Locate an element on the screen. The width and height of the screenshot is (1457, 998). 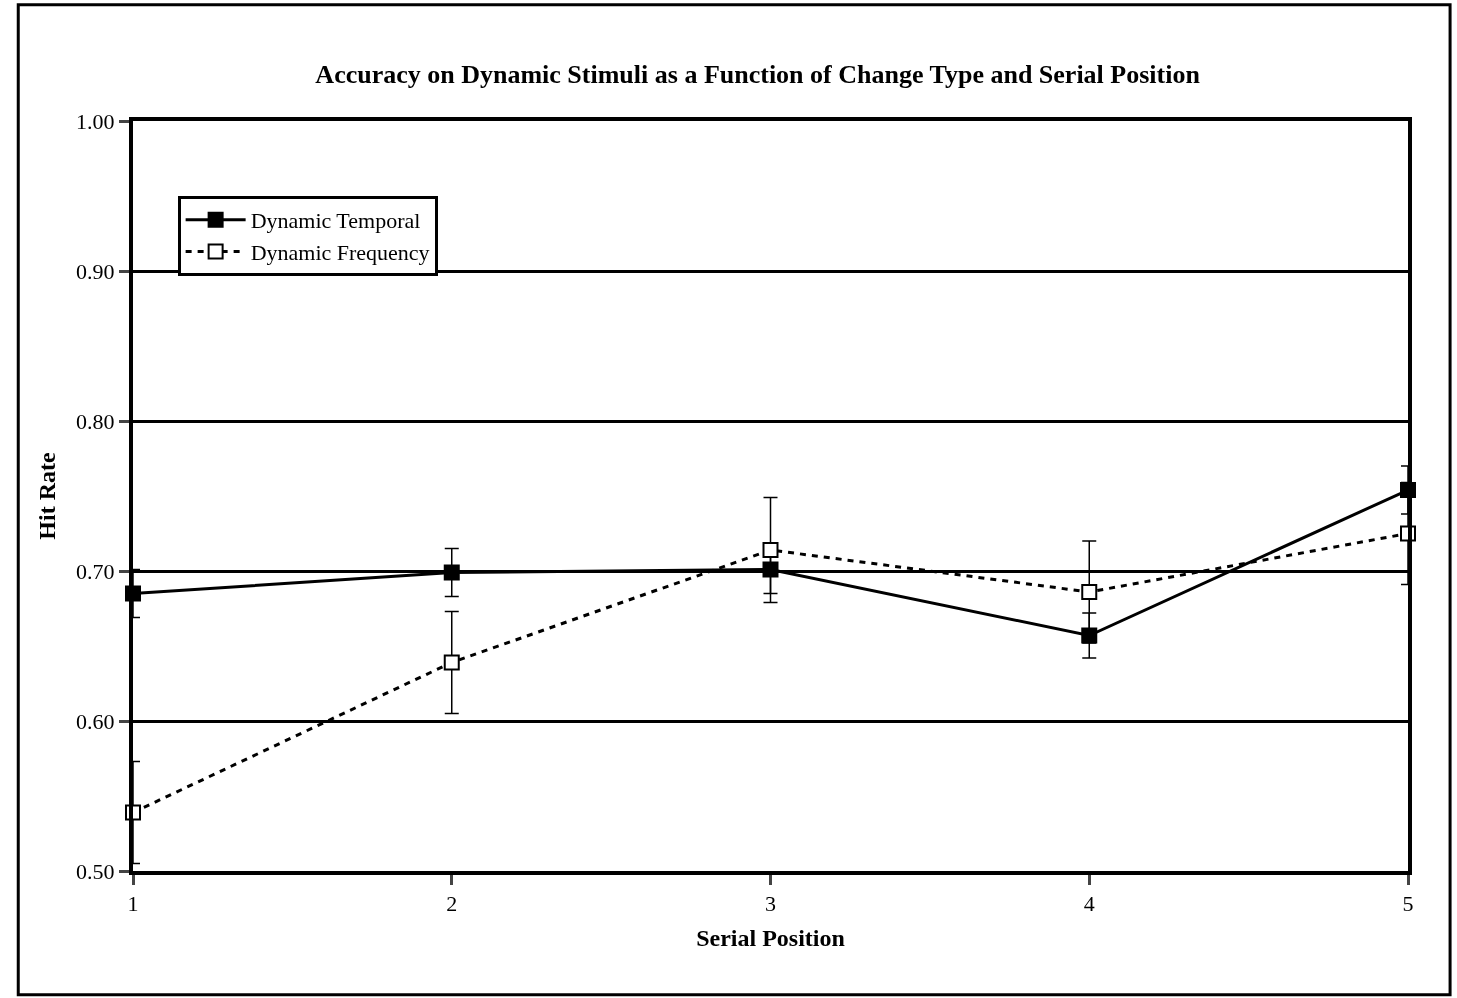
x-axis-title: Serial Position is located at coordinates (770, 938).